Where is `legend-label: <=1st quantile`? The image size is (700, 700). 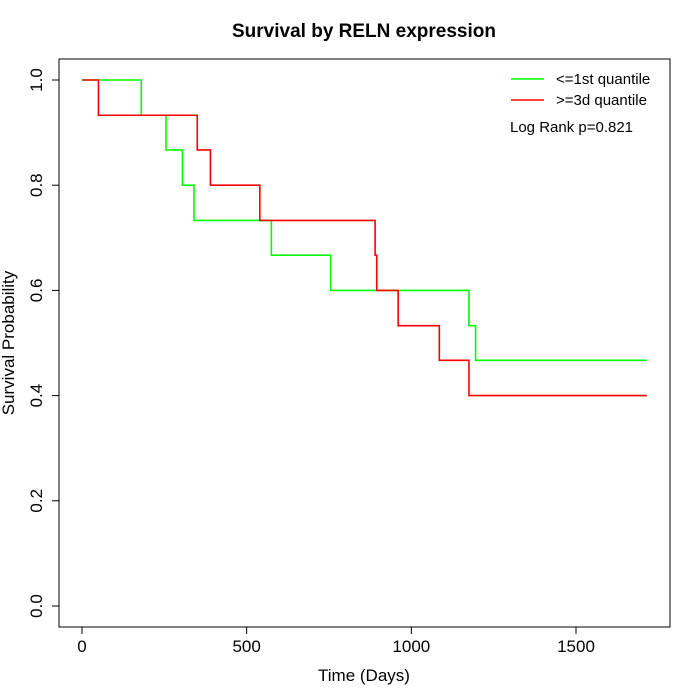
legend-label: <=1st quantile is located at coordinates (603, 79).